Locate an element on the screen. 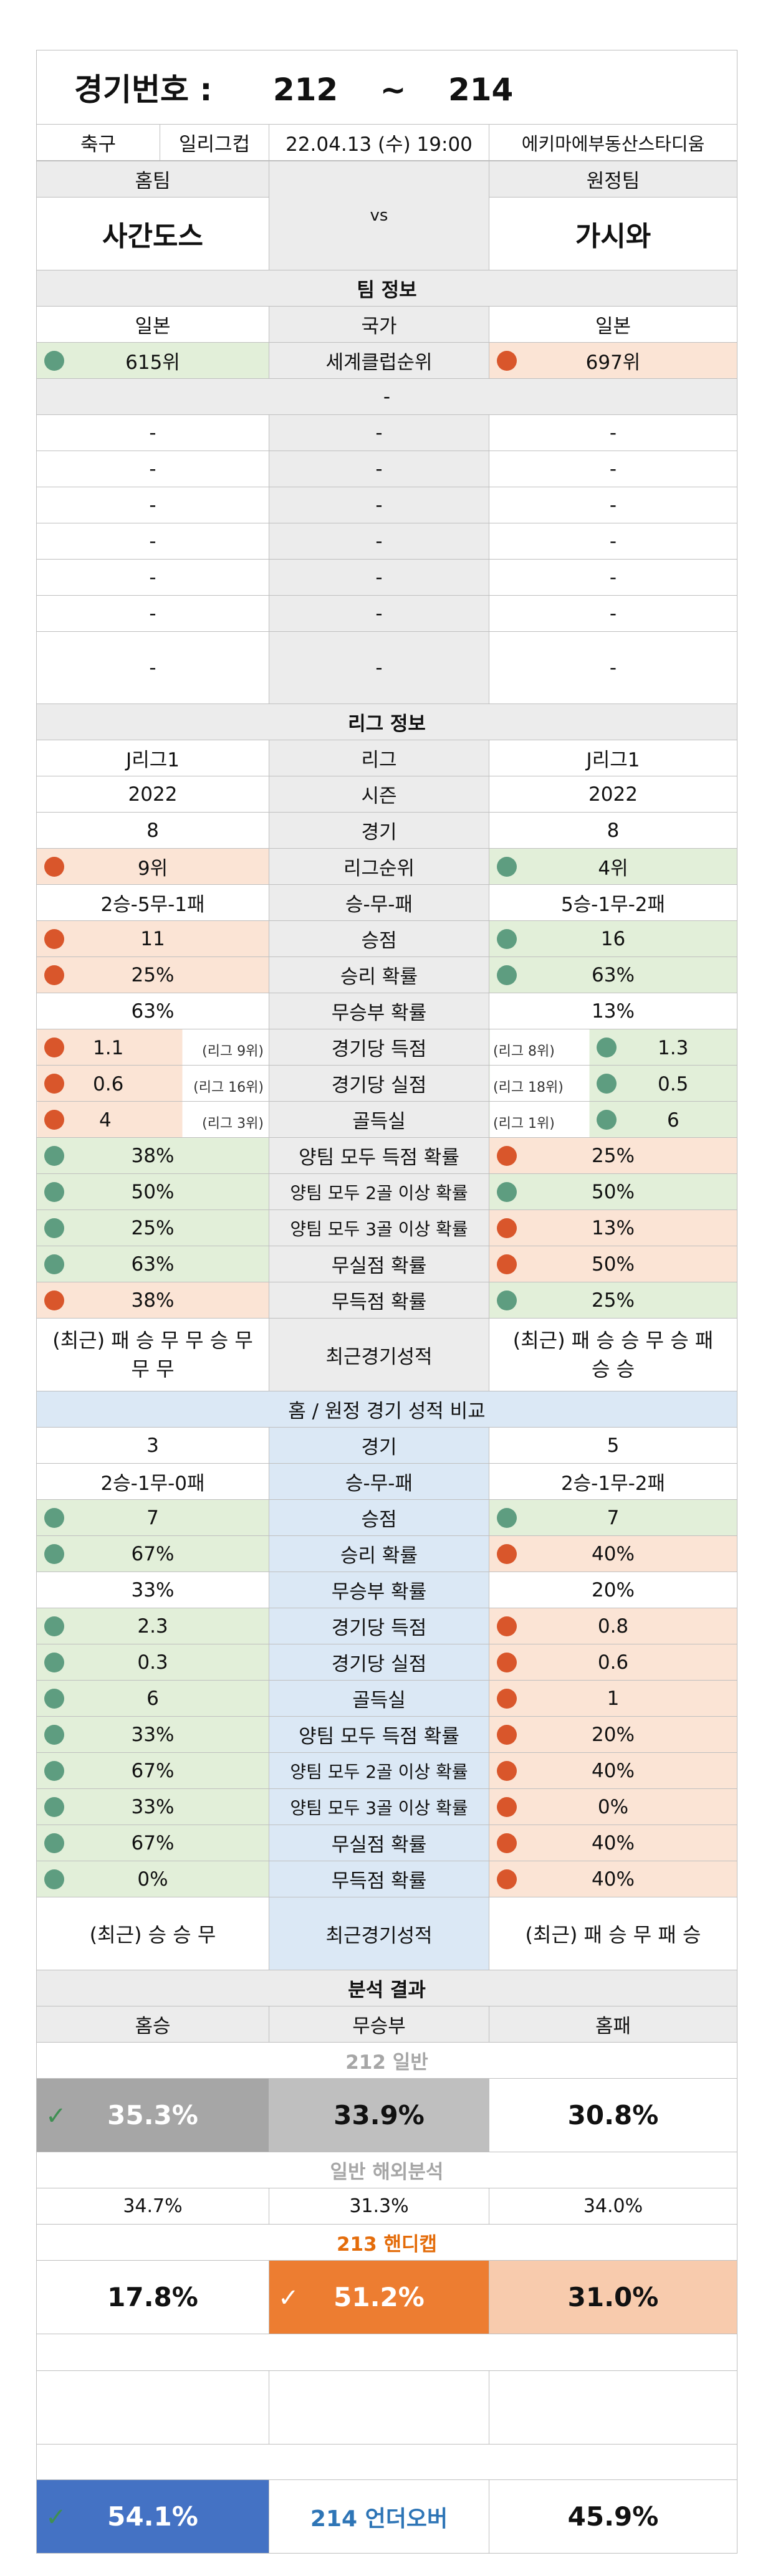 This screenshot has width=773, height=2576. home-team-label: 홈팀 is located at coordinates (153, 179).